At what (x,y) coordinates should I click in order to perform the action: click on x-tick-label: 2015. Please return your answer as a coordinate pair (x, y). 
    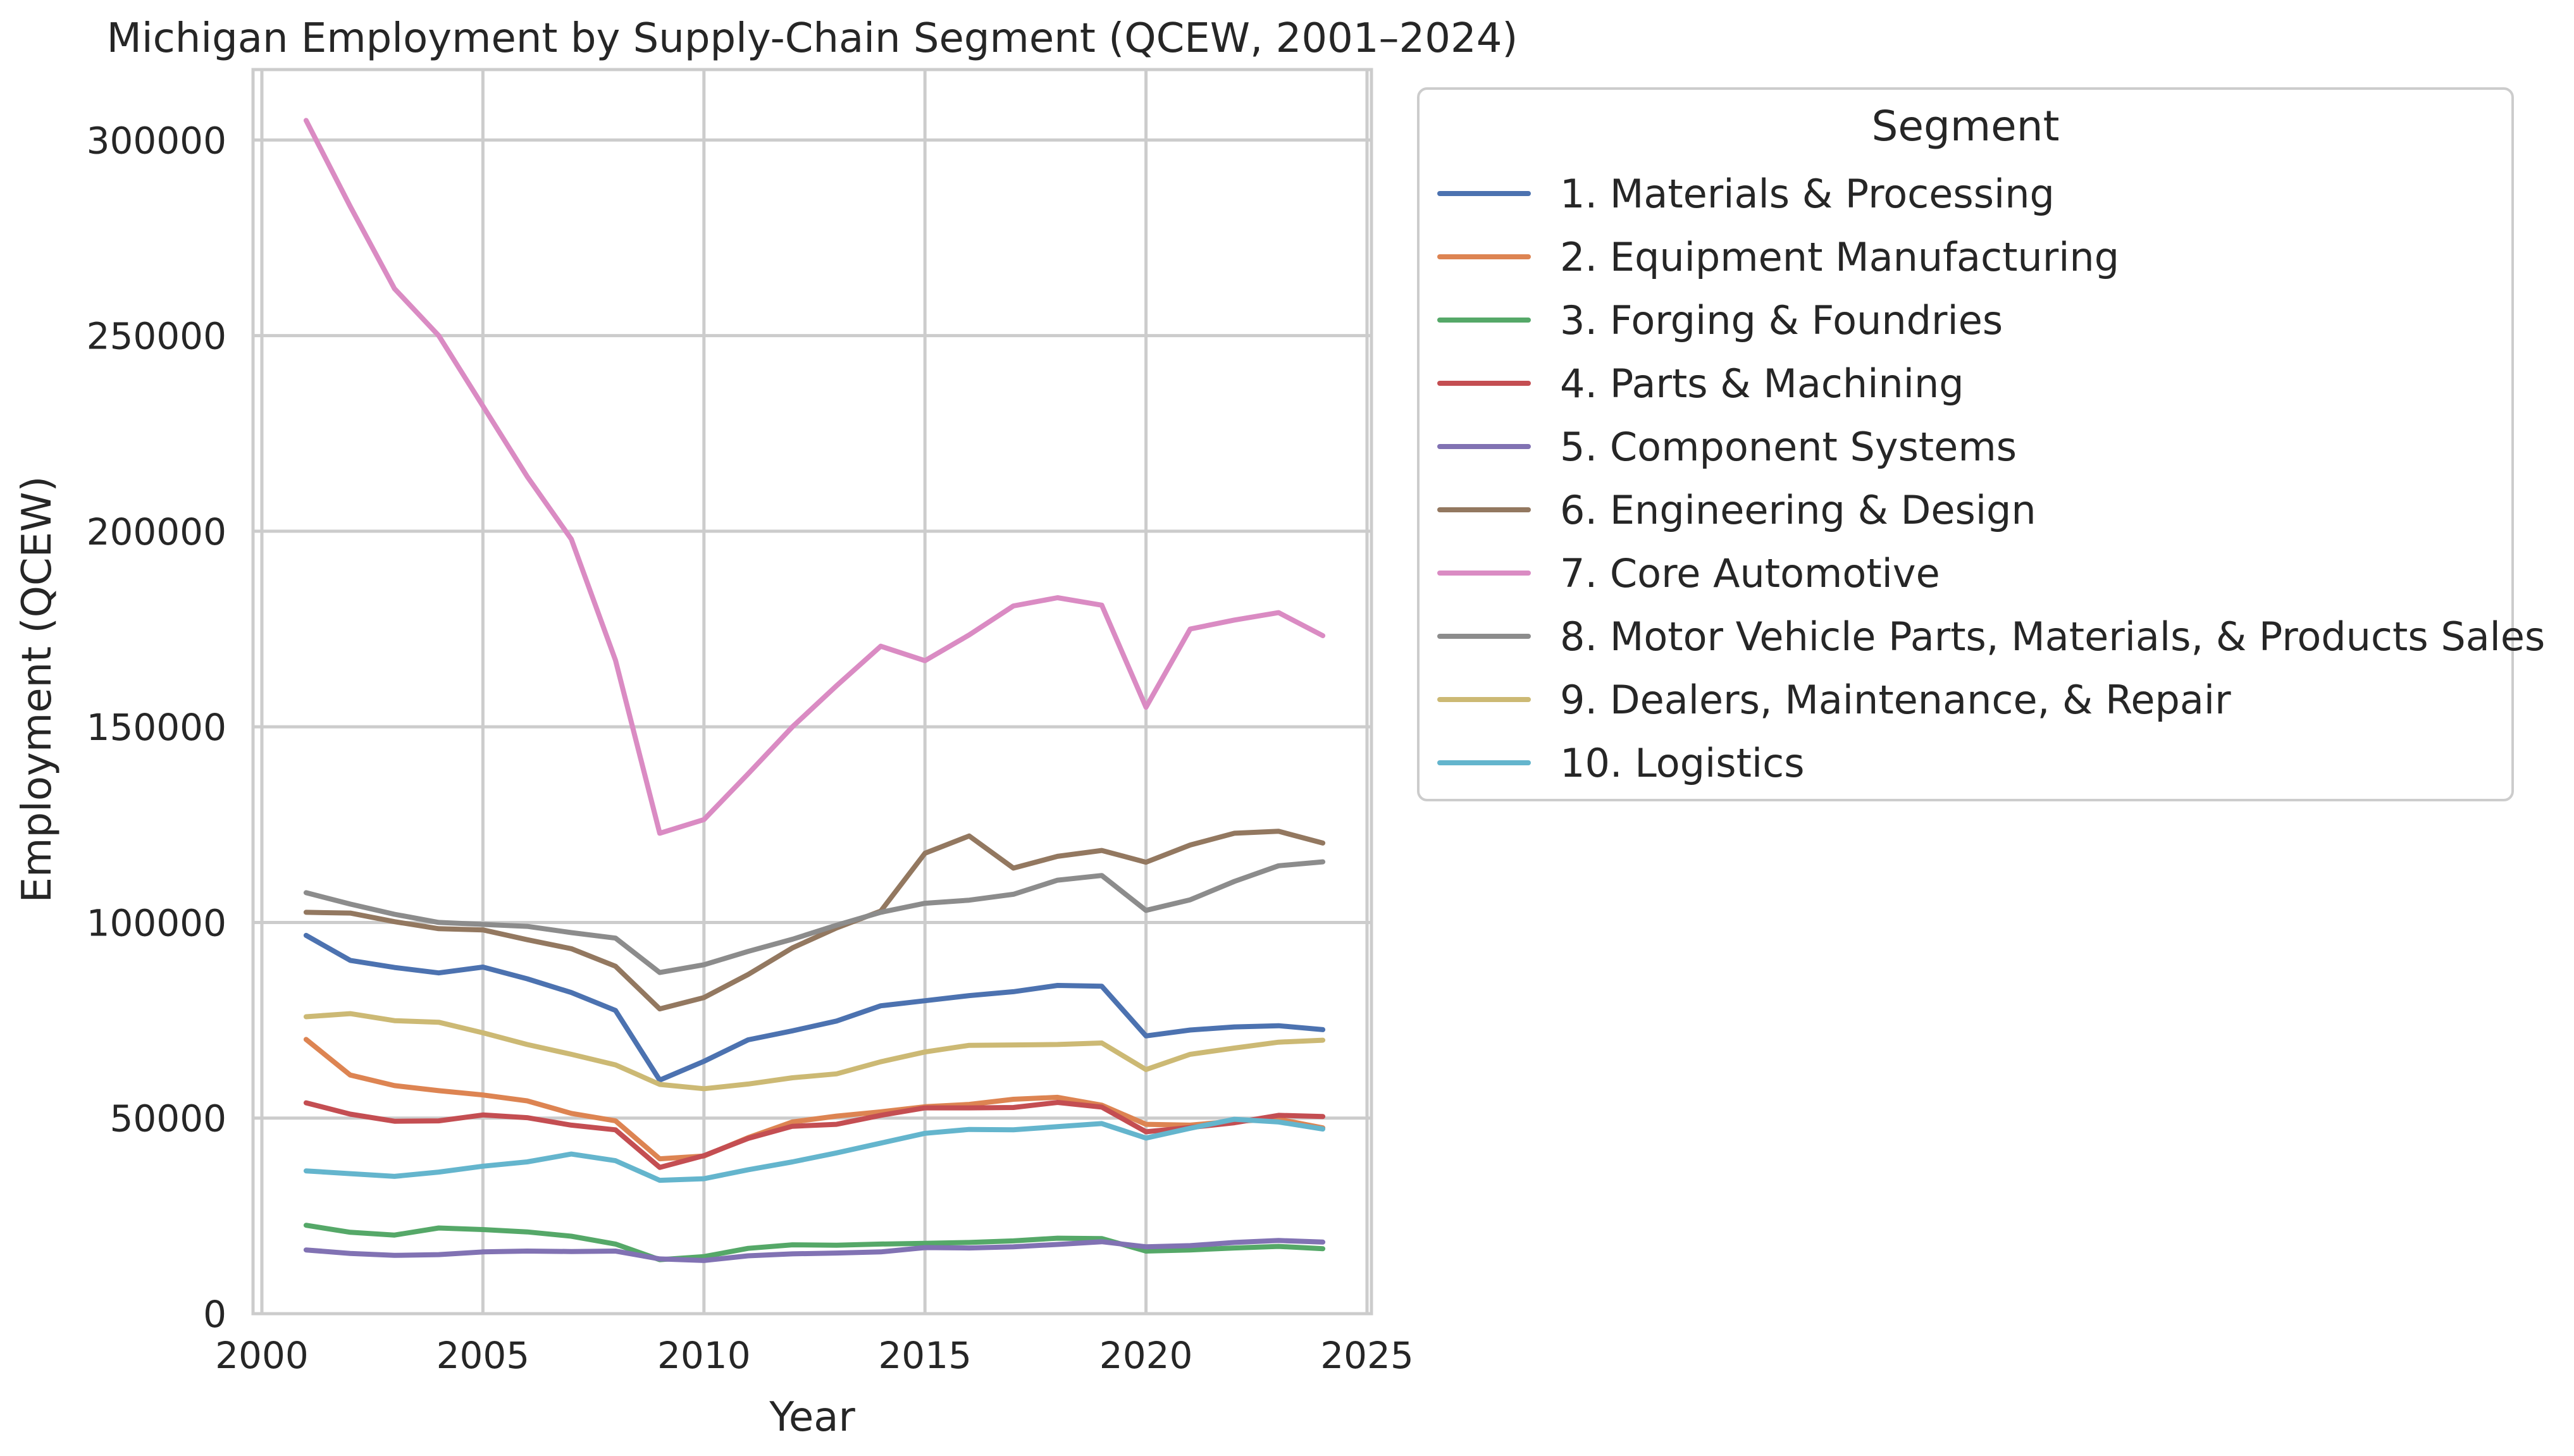
    Looking at the image, I should click on (925, 1355).